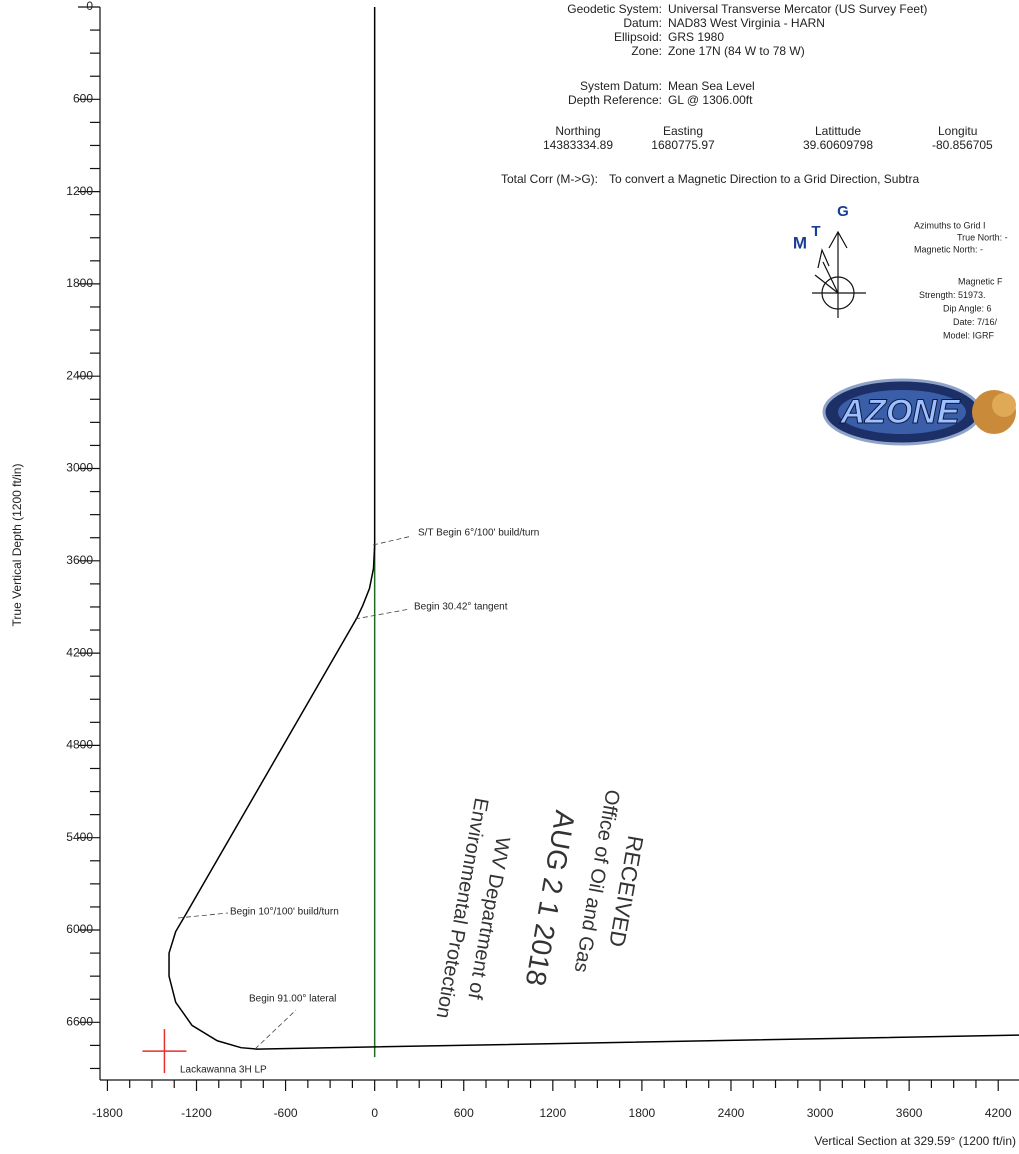 This screenshot has height=1154, width=1019. Describe the element at coordinates (578, 145) in the screenshot. I see `coord-value: 14383334.89` at that location.